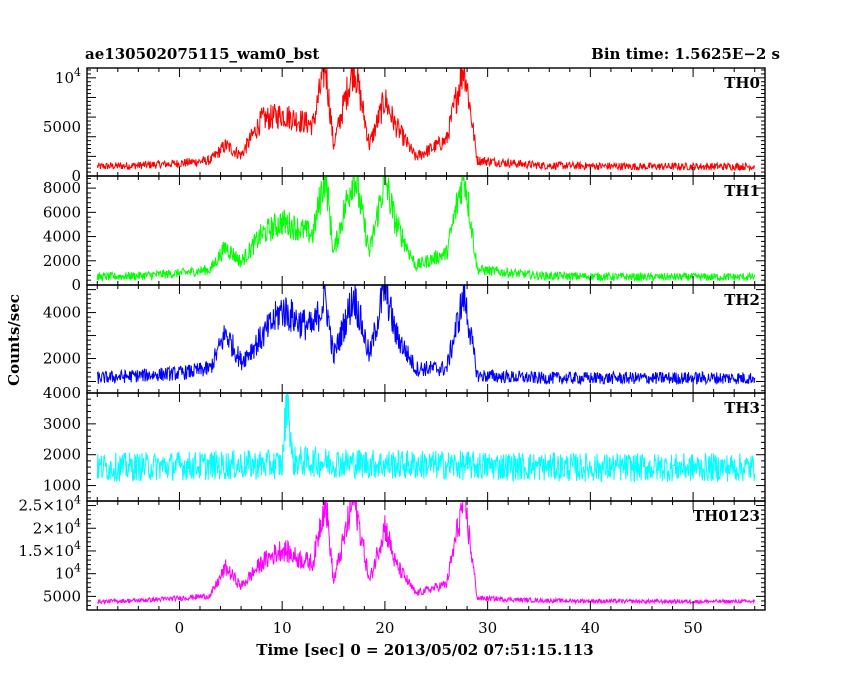  Describe the element at coordinates (742, 408) in the screenshot. I see `panel-label: TH3` at that location.